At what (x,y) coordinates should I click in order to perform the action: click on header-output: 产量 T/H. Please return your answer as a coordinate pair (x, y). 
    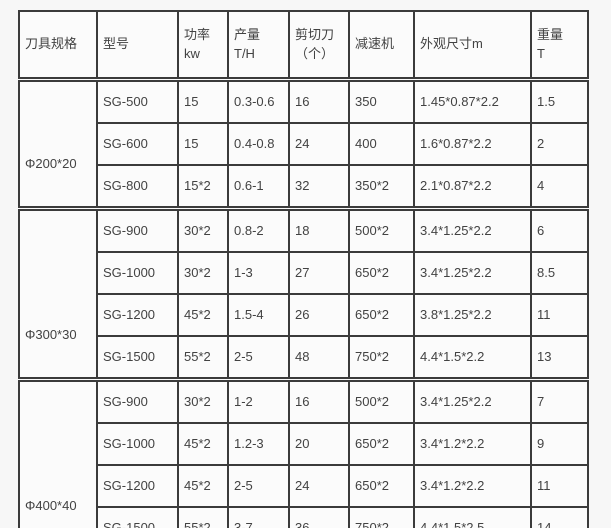
    Looking at the image, I should click on (258, 45).